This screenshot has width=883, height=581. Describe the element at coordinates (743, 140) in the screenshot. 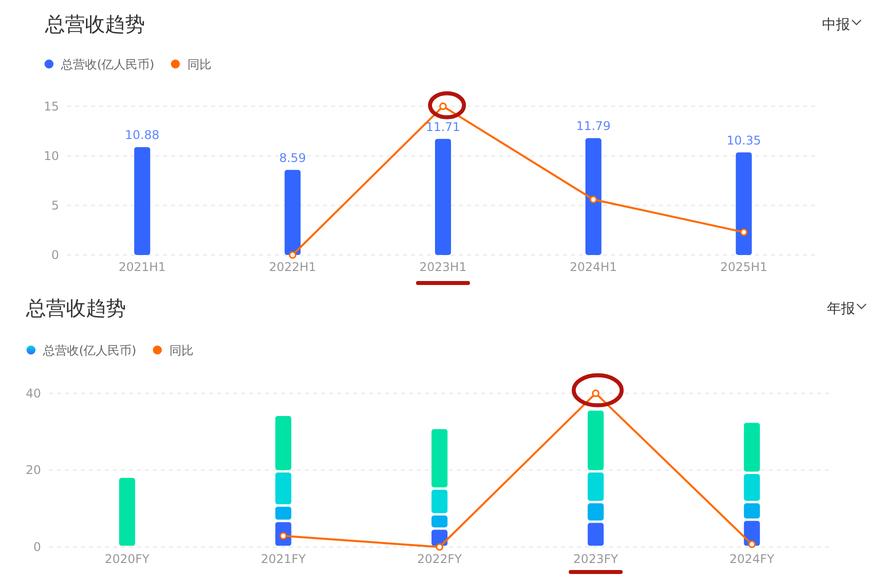

I see `data-label: 10.35` at that location.